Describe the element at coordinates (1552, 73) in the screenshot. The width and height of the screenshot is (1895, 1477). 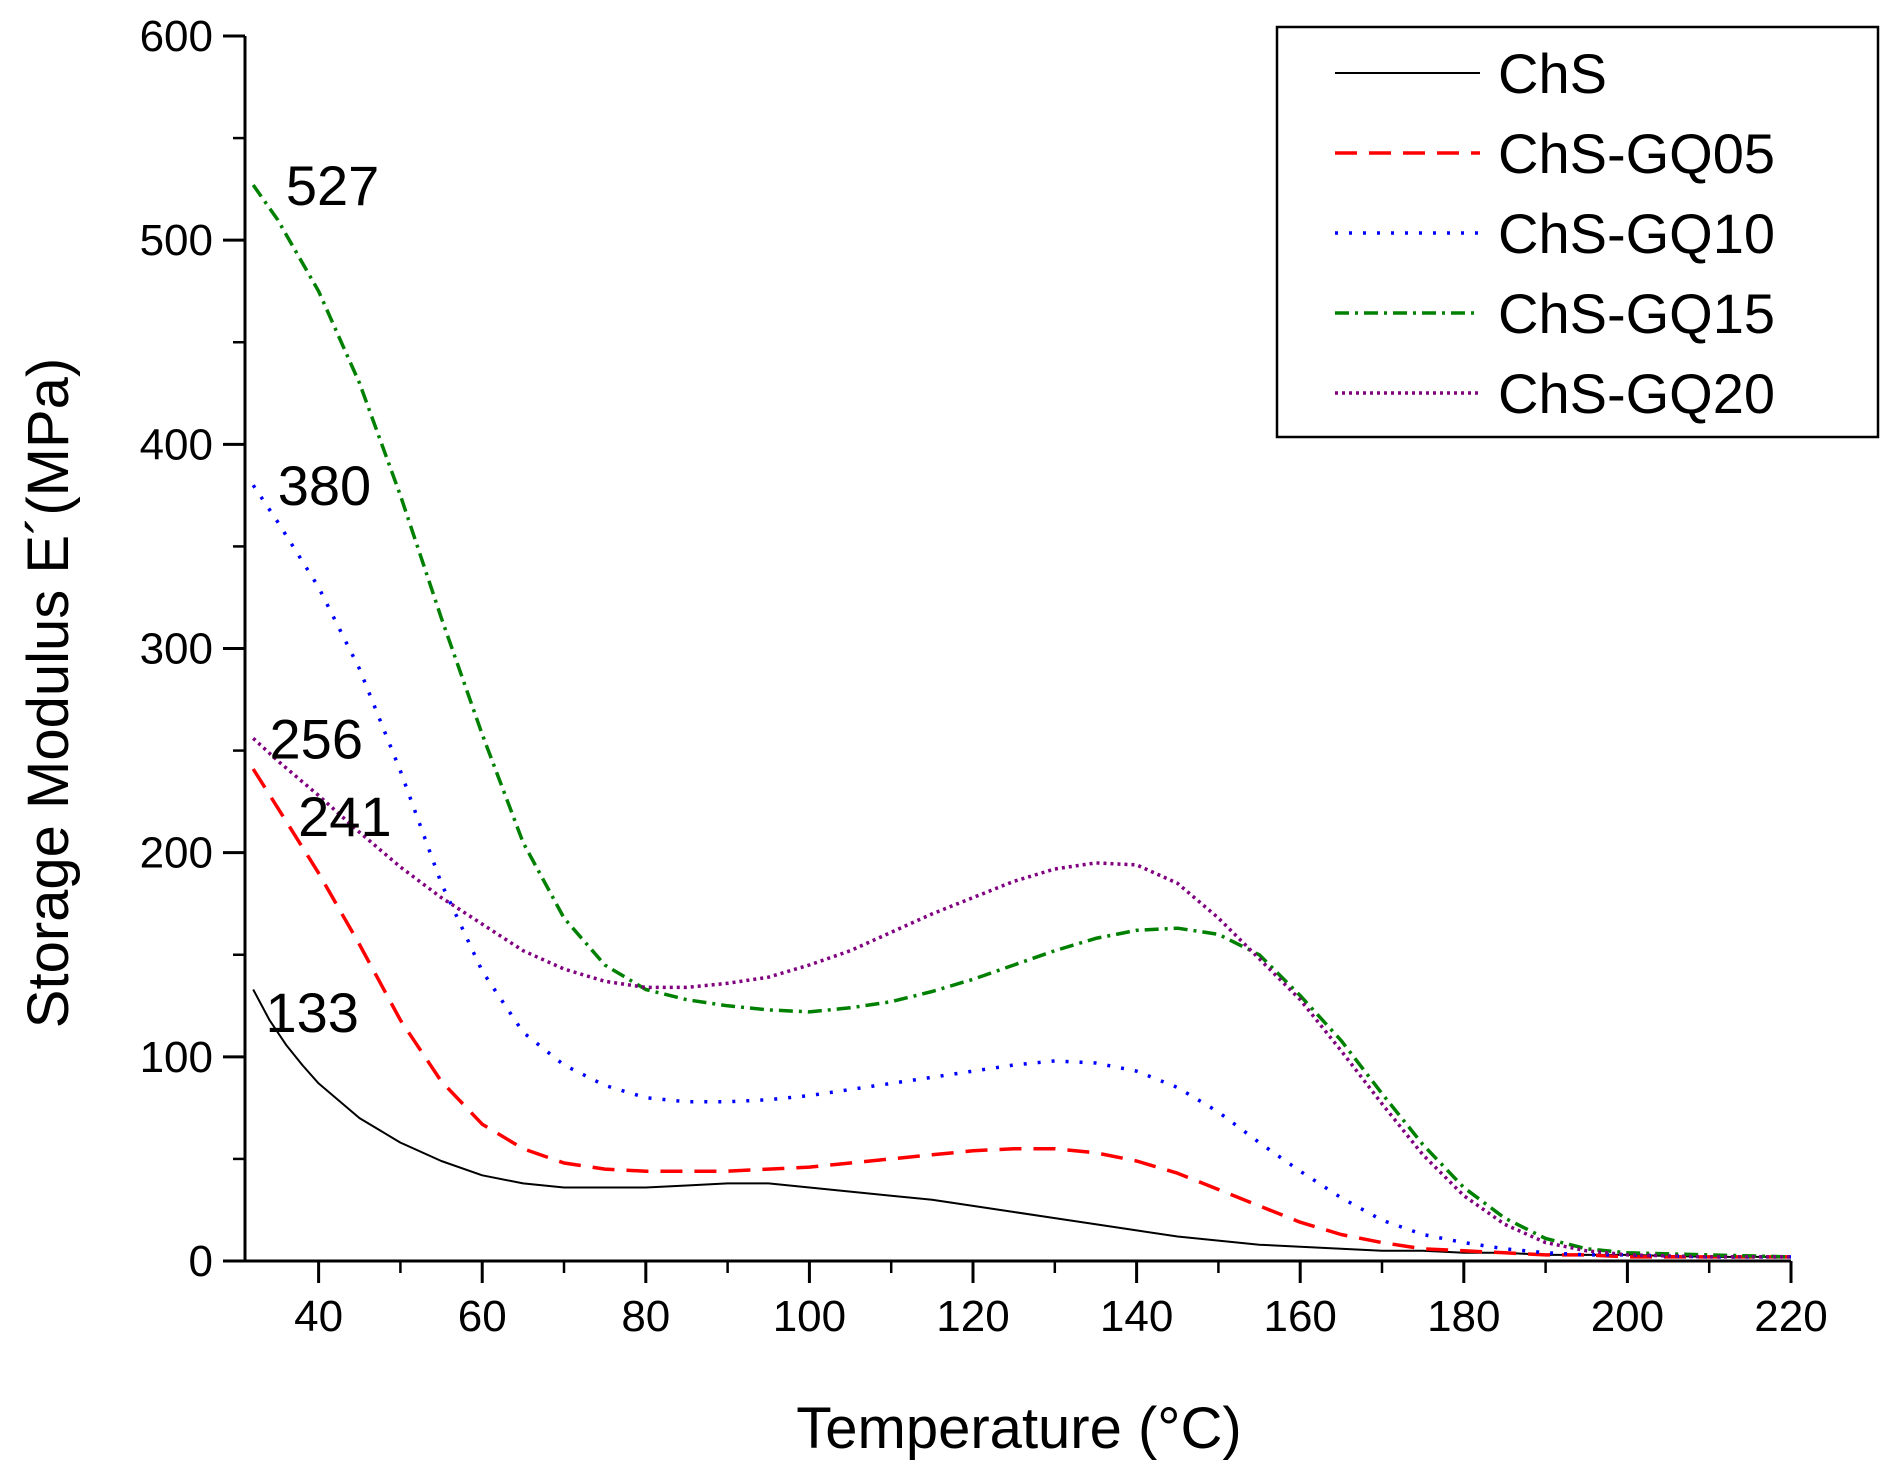
I see `legend-label-chs: ChS` at that location.